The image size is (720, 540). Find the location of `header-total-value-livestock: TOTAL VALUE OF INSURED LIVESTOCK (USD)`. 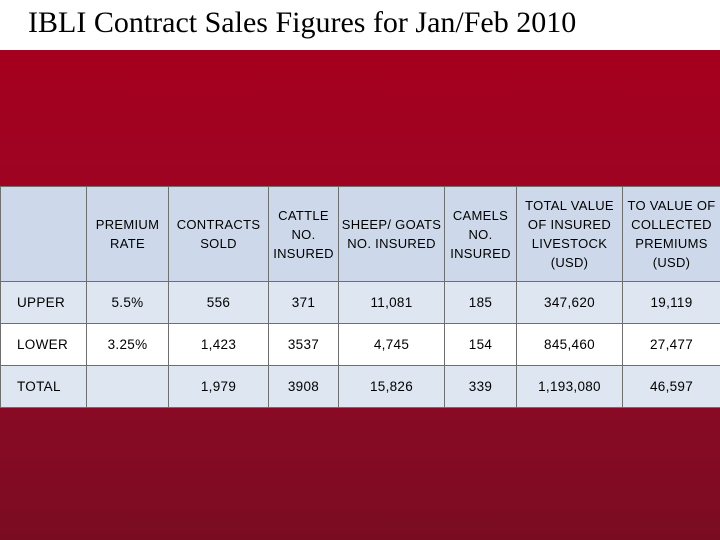

header-total-value-livestock: TOTAL VALUE OF INSURED LIVESTOCK (USD) is located at coordinates (569, 234).